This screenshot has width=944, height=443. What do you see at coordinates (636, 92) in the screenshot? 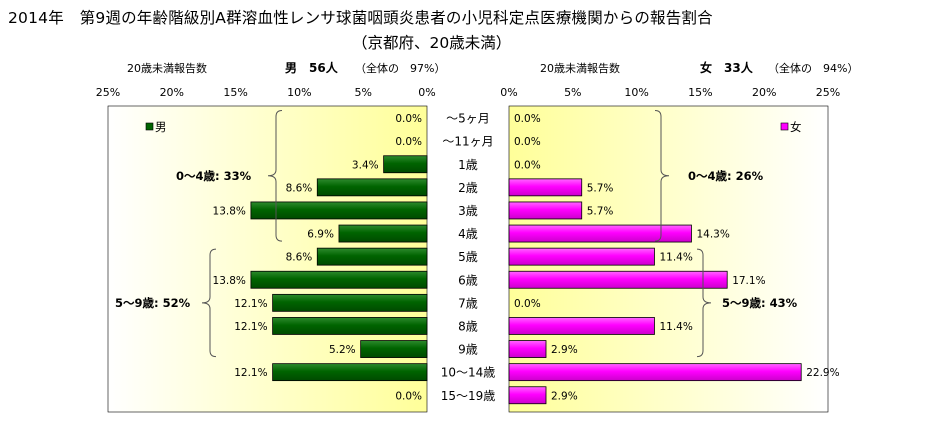
I see `female-tick-label: 10%` at bounding box center [636, 92].